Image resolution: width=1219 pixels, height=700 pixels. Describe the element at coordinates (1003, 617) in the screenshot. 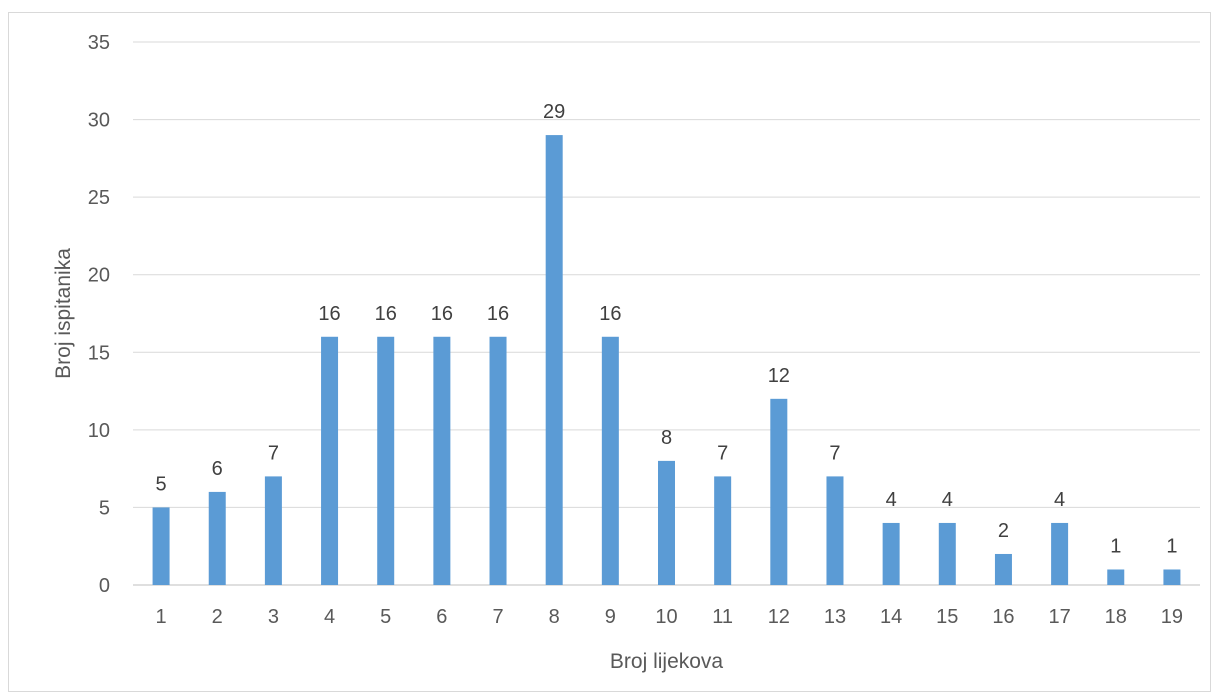

I see `x-tick-label: 16` at that location.